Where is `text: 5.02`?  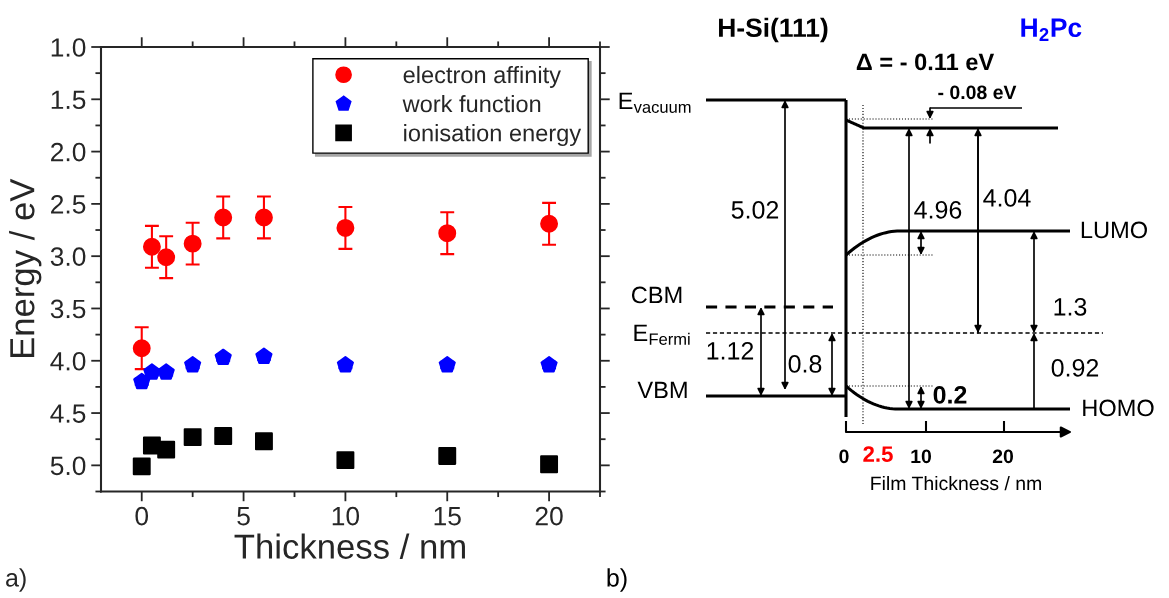
text: 5.02 is located at coordinates (755, 210).